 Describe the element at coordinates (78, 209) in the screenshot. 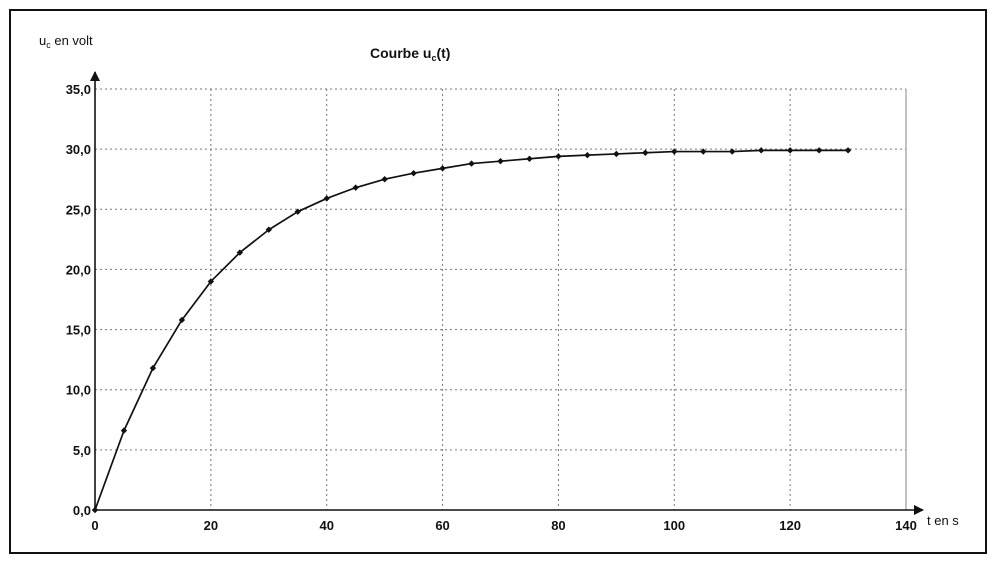

I see `y-tick-label: 25,0` at that location.